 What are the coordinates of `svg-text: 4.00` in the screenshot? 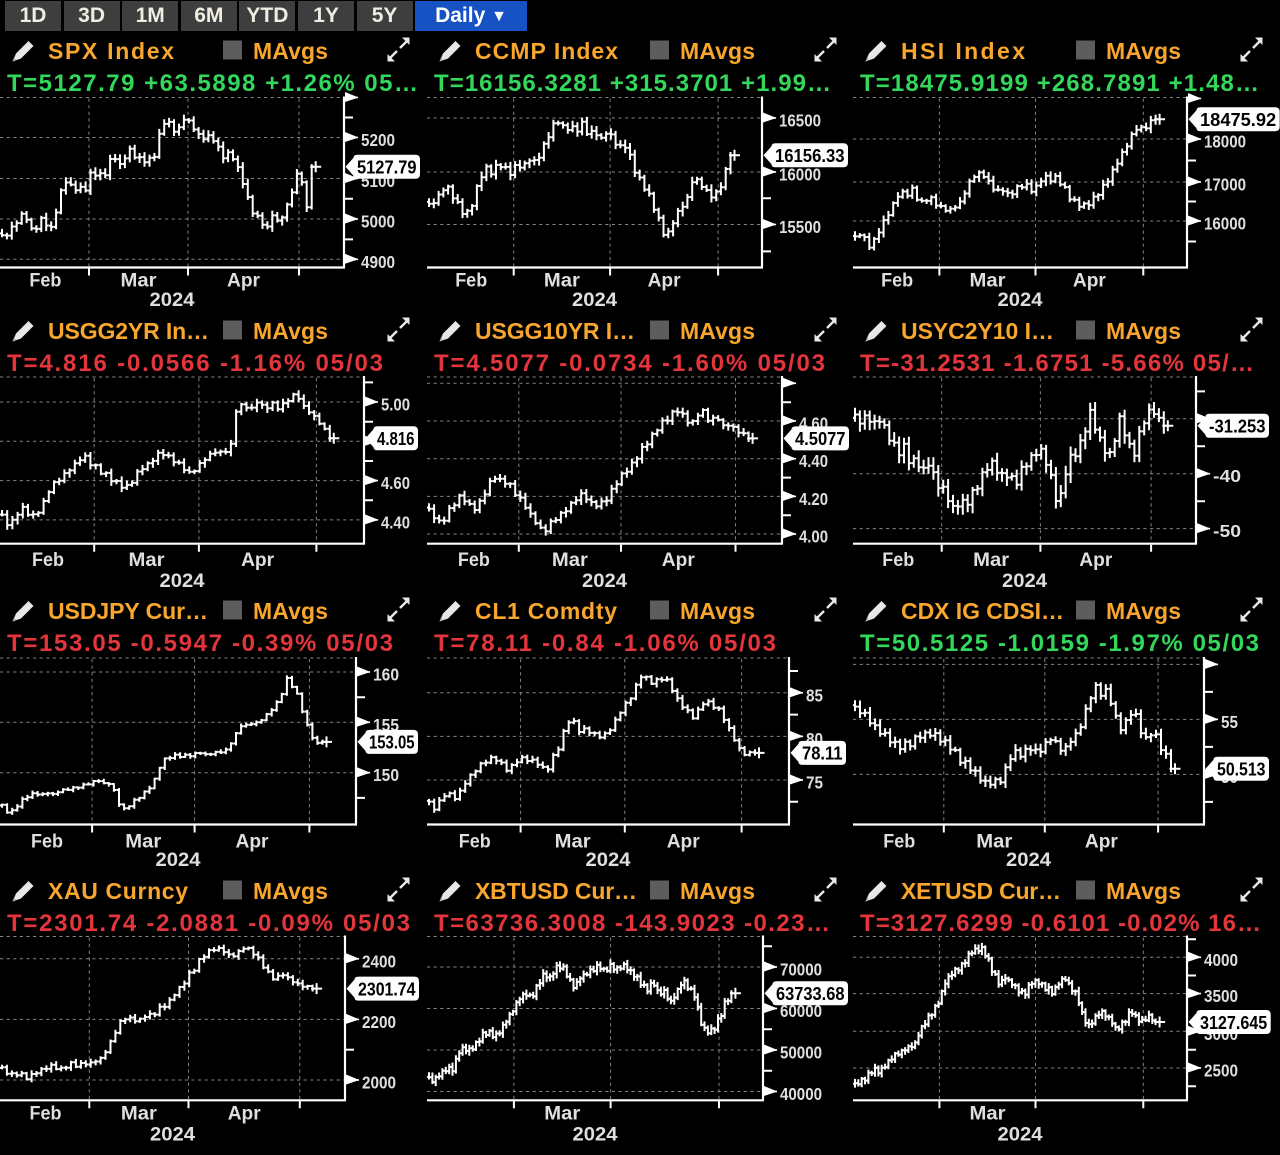 It's located at (813, 537).